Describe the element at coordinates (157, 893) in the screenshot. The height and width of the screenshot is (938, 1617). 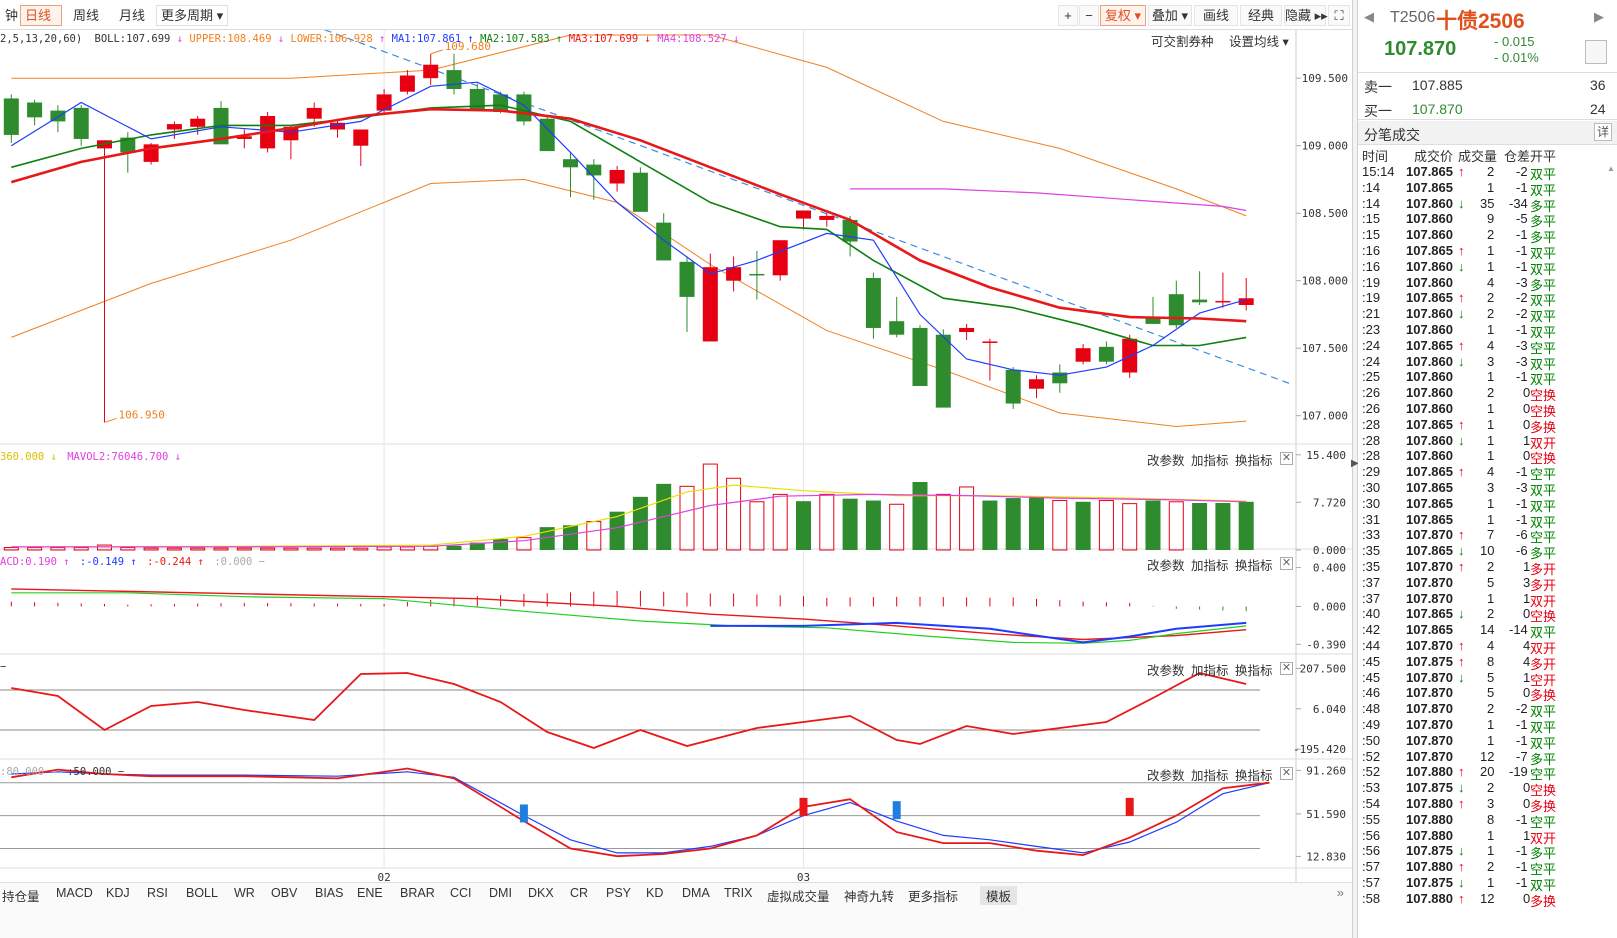
I see `indicator-tab: RSI` at that location.